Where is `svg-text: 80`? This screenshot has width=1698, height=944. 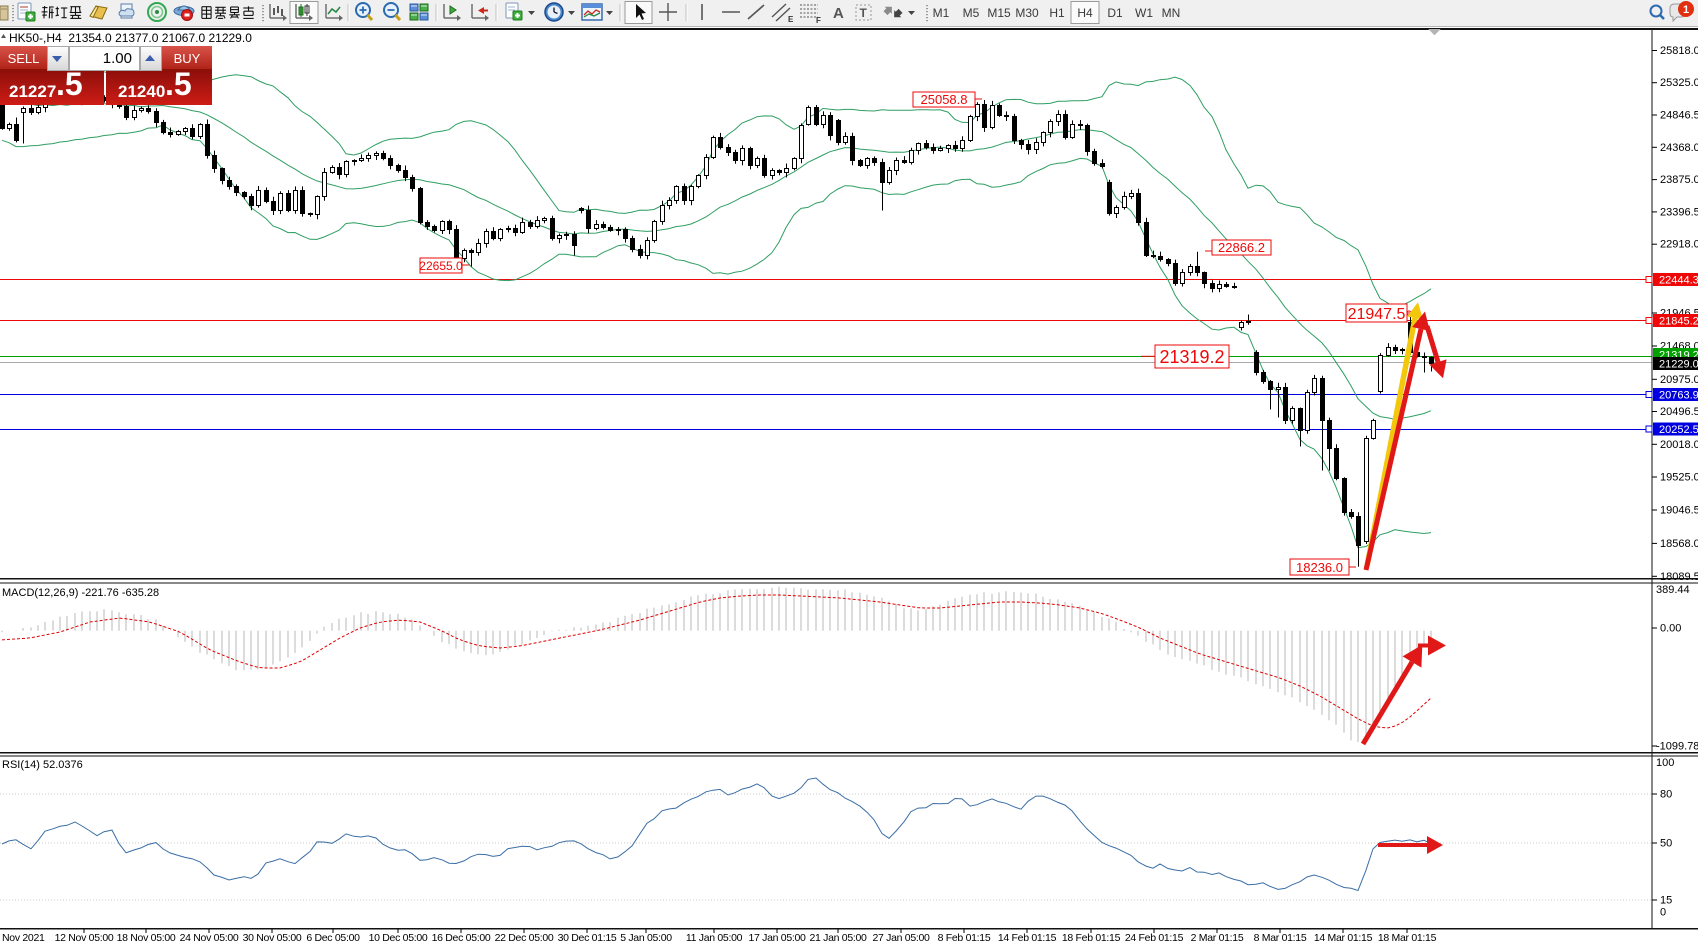 svg-text: 80 is located at coordinates (1666, 795).